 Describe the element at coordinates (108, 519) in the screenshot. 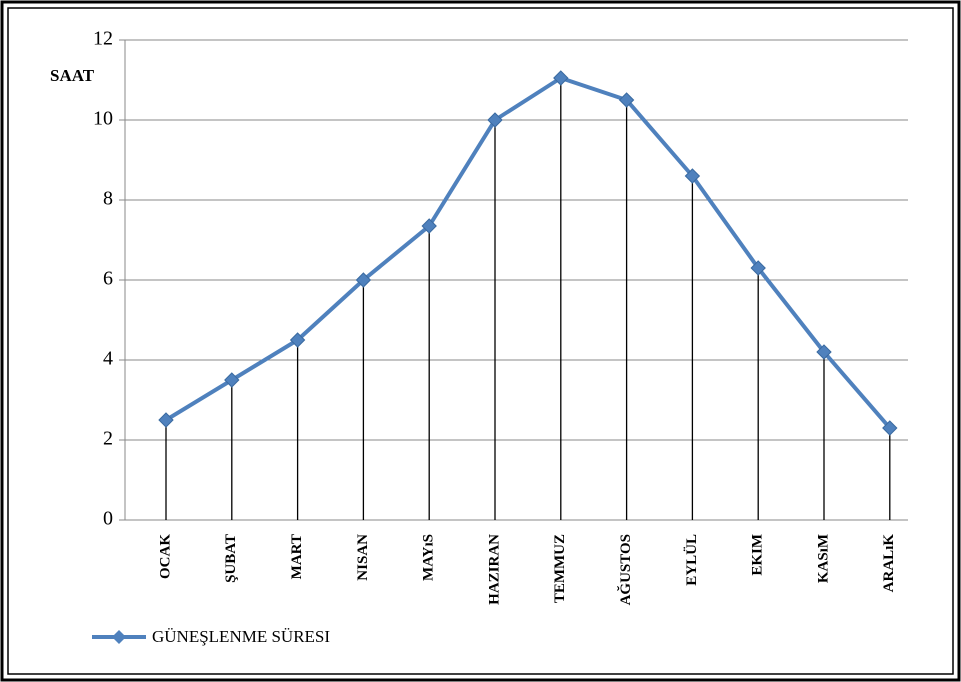

I see `y-tick-label: 0` at that location.